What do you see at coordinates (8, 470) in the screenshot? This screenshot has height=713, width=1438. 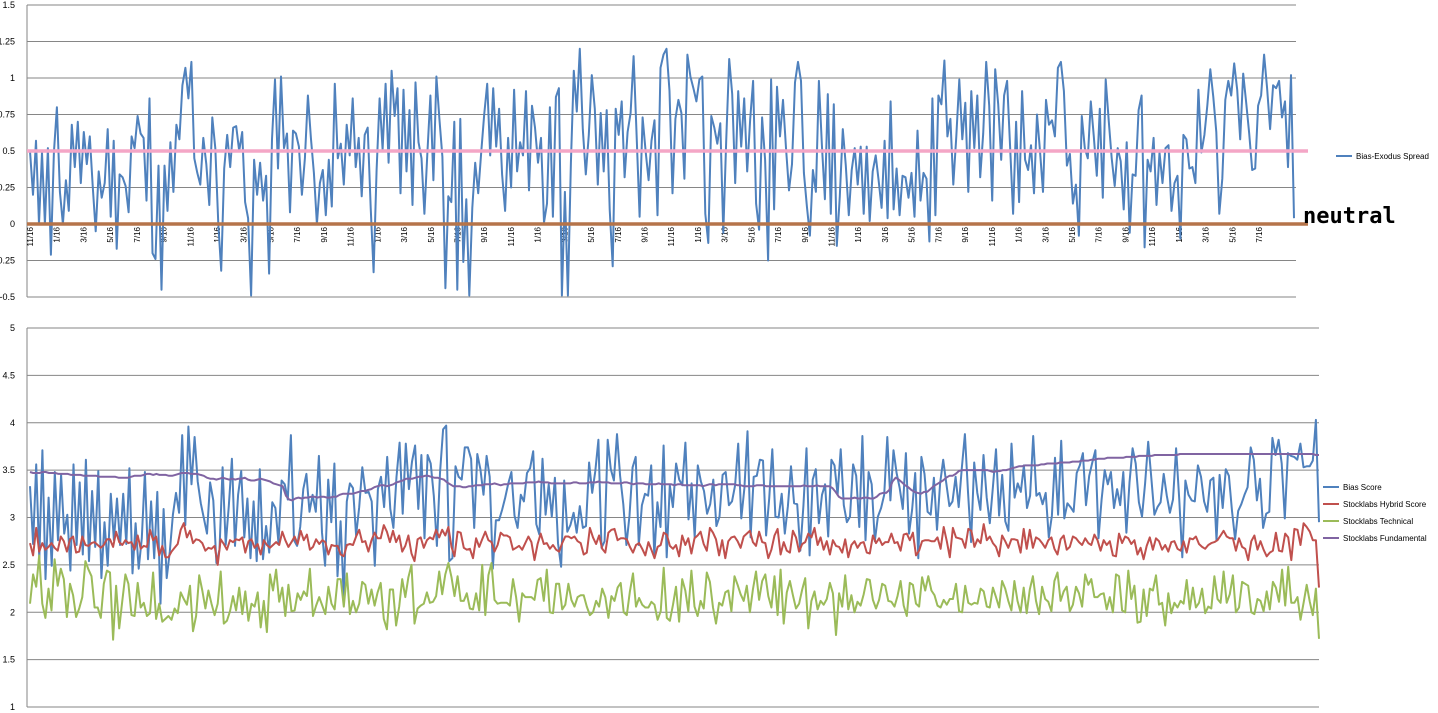 I see `y-tick-label: 3.5` at bounding box center [8, 470].